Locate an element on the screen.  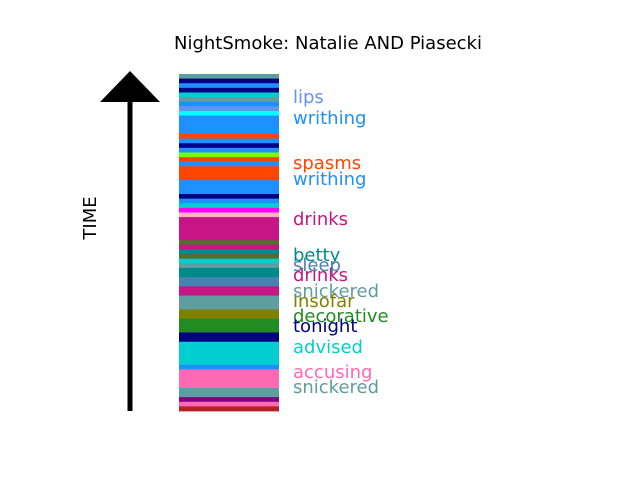
annotation-label: decorative is located at coordinates (341, 316).